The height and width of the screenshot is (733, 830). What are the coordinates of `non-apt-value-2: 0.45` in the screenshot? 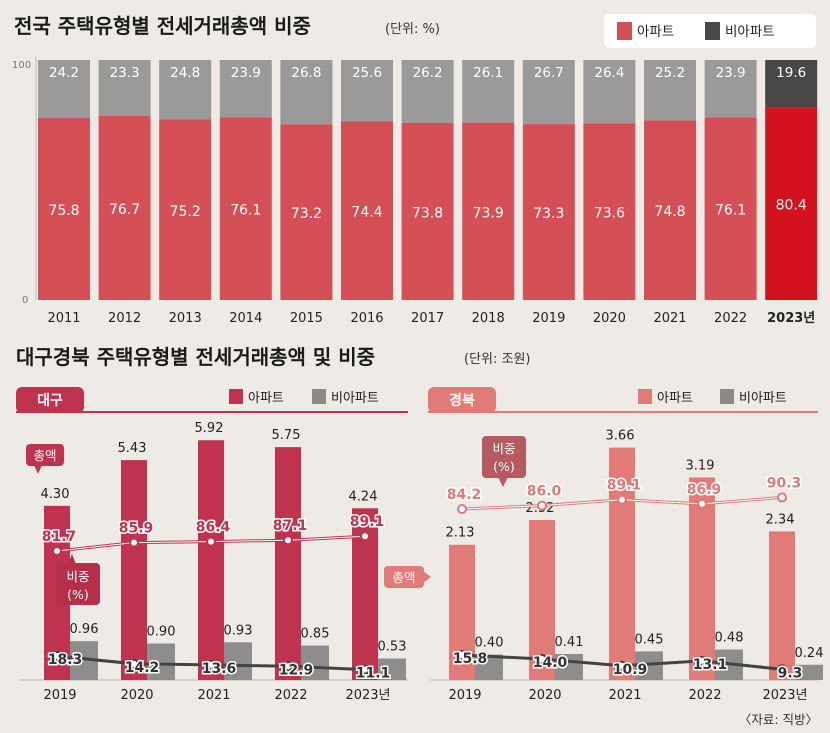 It's located at (649, 639).